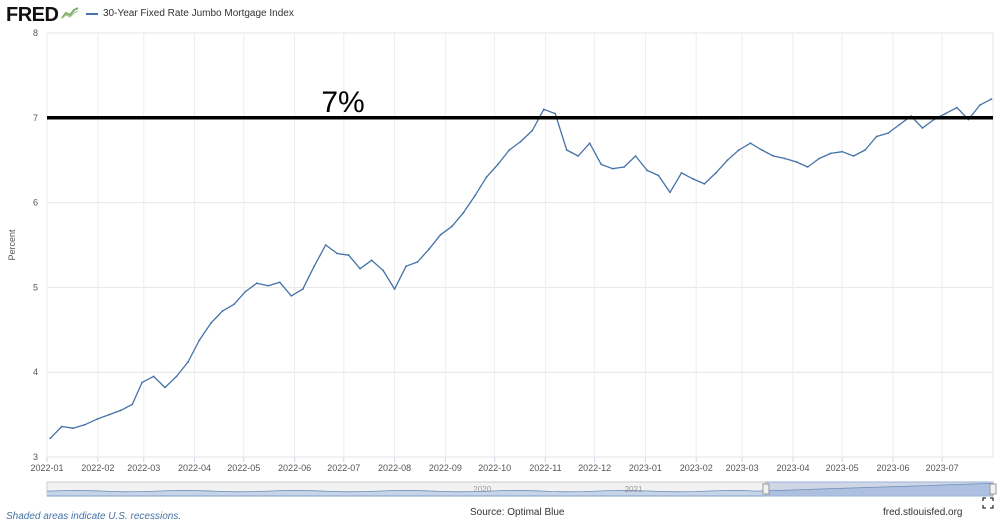 Image resolution: width=1000 pixels, height=522 pixels. What do you see at coordinates (35, 203) in the screenshot?
I see `y-tick-label: 6` at bounding box center [35, 203].